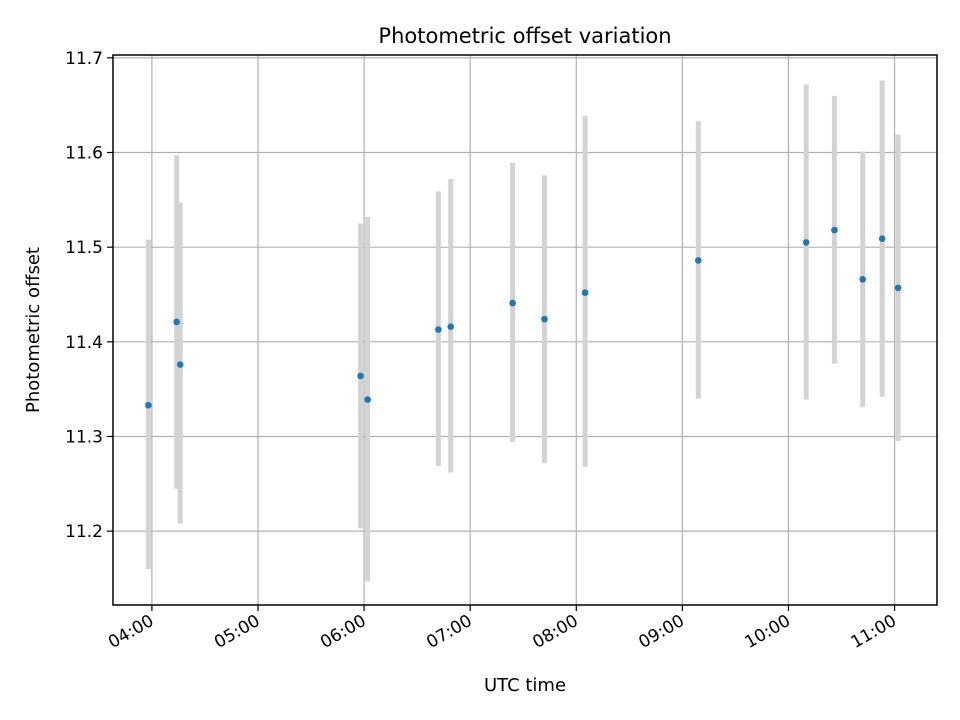  What do you see at coordinates (84, 437) in the screenshot?
I see `y-tick-label: 11.3` at bounding box center [84, 437].